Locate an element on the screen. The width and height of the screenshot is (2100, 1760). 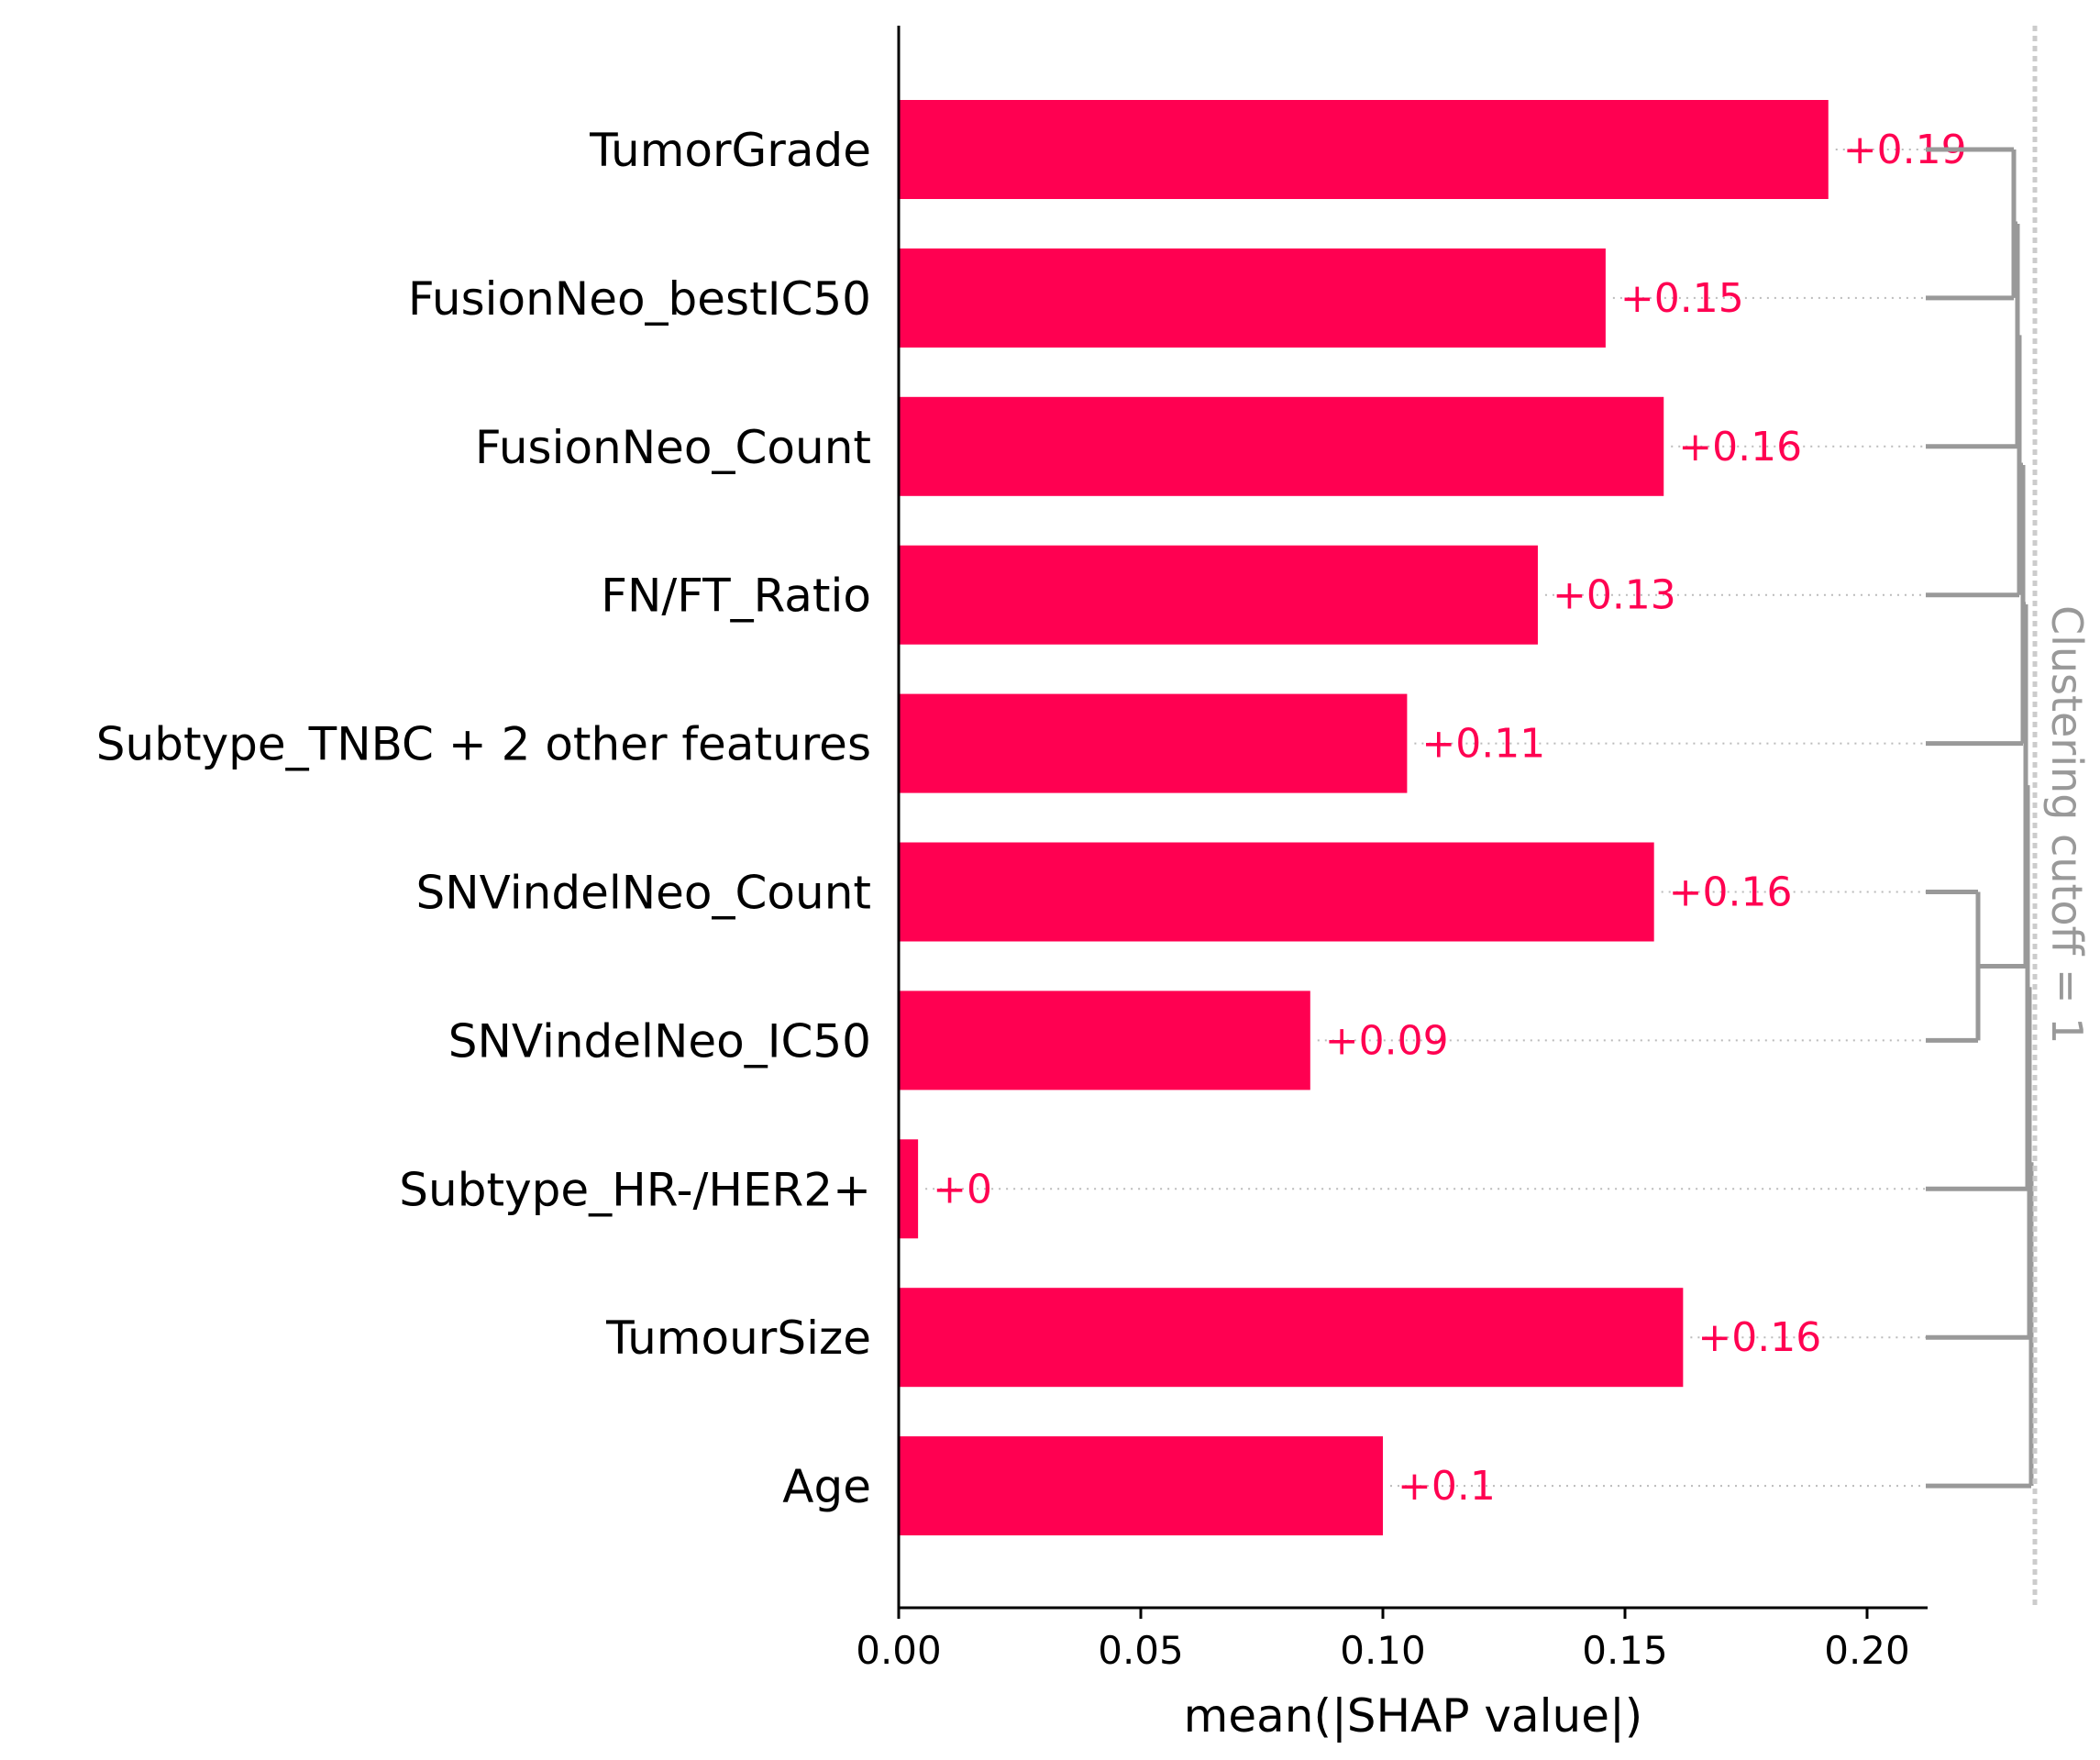
feature-label: FusionNeo_bestIC50 is located at coordinates (639, 299).